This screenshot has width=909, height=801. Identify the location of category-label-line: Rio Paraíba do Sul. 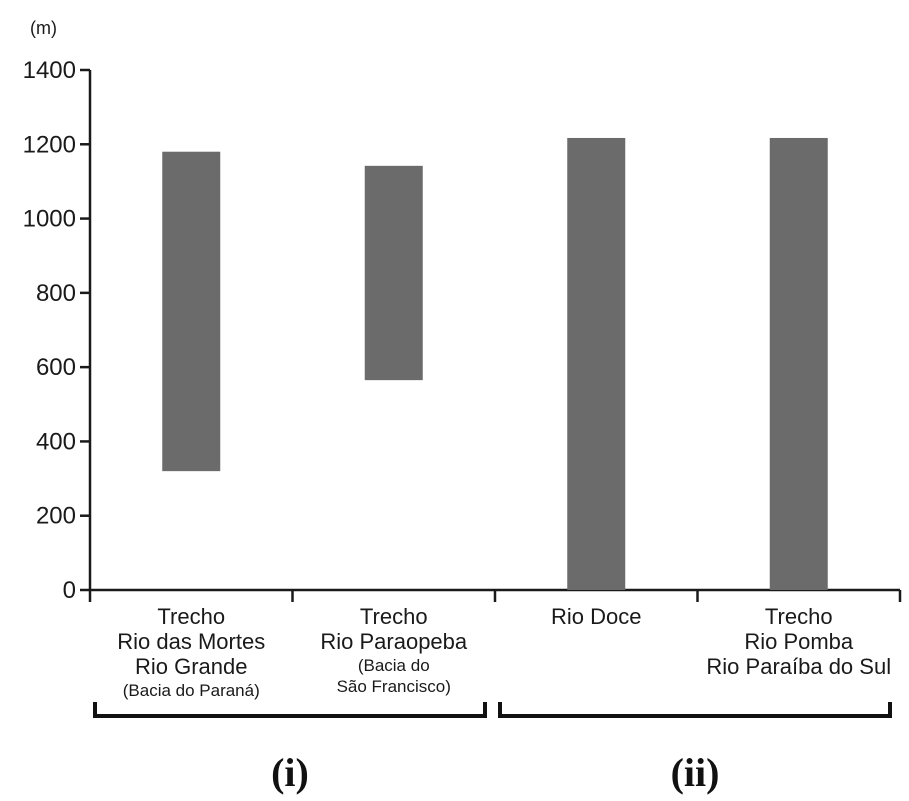
(798, 666).